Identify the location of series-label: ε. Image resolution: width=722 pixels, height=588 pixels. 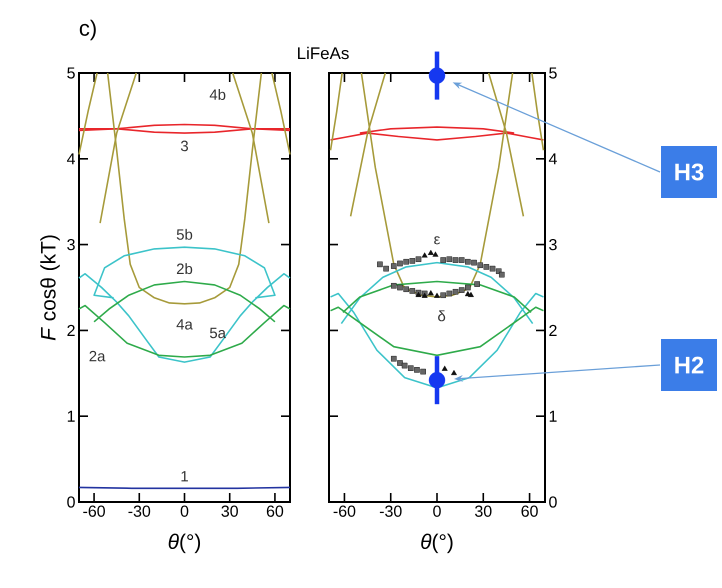
(437, 240).